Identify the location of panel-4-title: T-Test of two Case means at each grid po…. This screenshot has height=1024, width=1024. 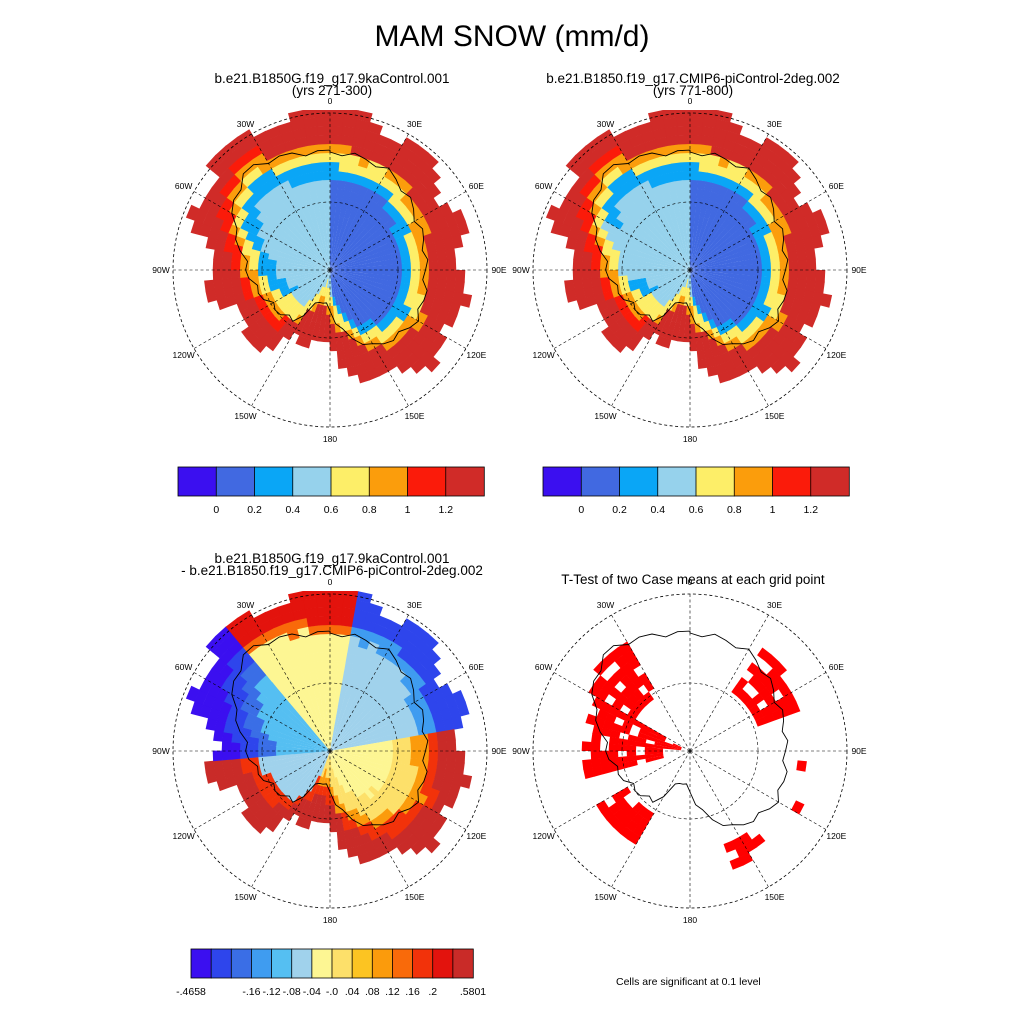
(693, 579).